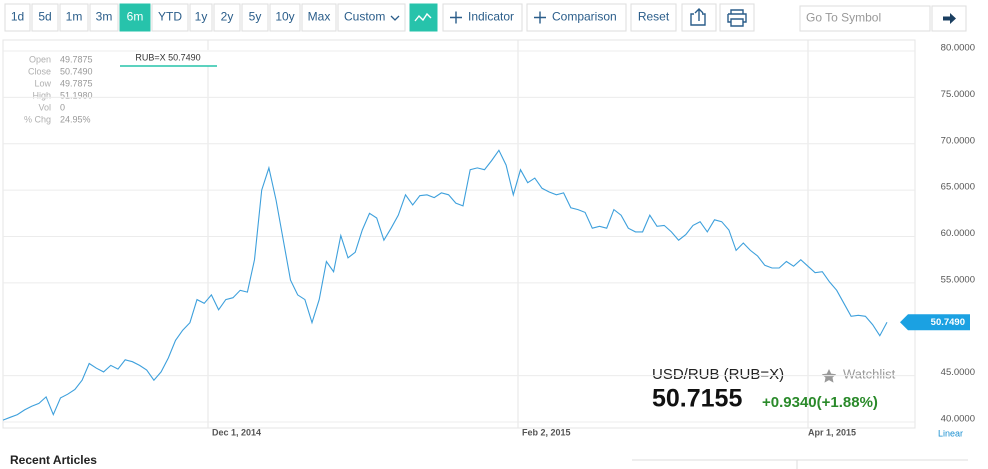  Describe the element at coordinates (40, 59) in the screenshot. I see `info-label: Open` at that location.